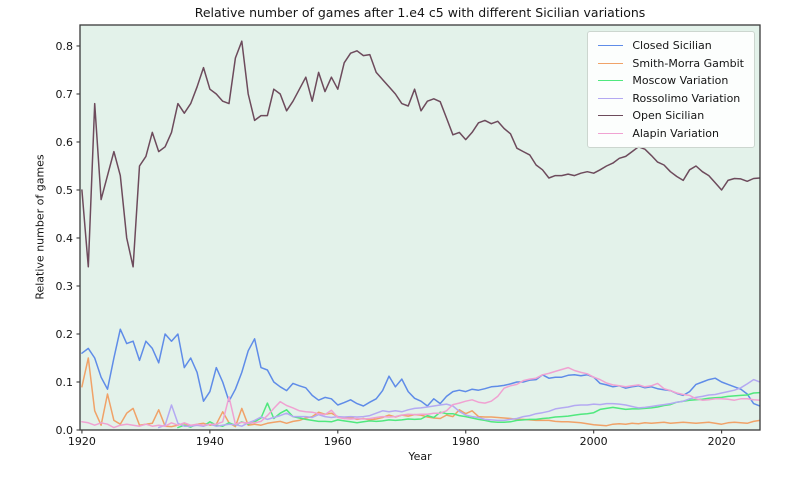  I want to click on series-line-rossolimo-variation, so click(458, 403).